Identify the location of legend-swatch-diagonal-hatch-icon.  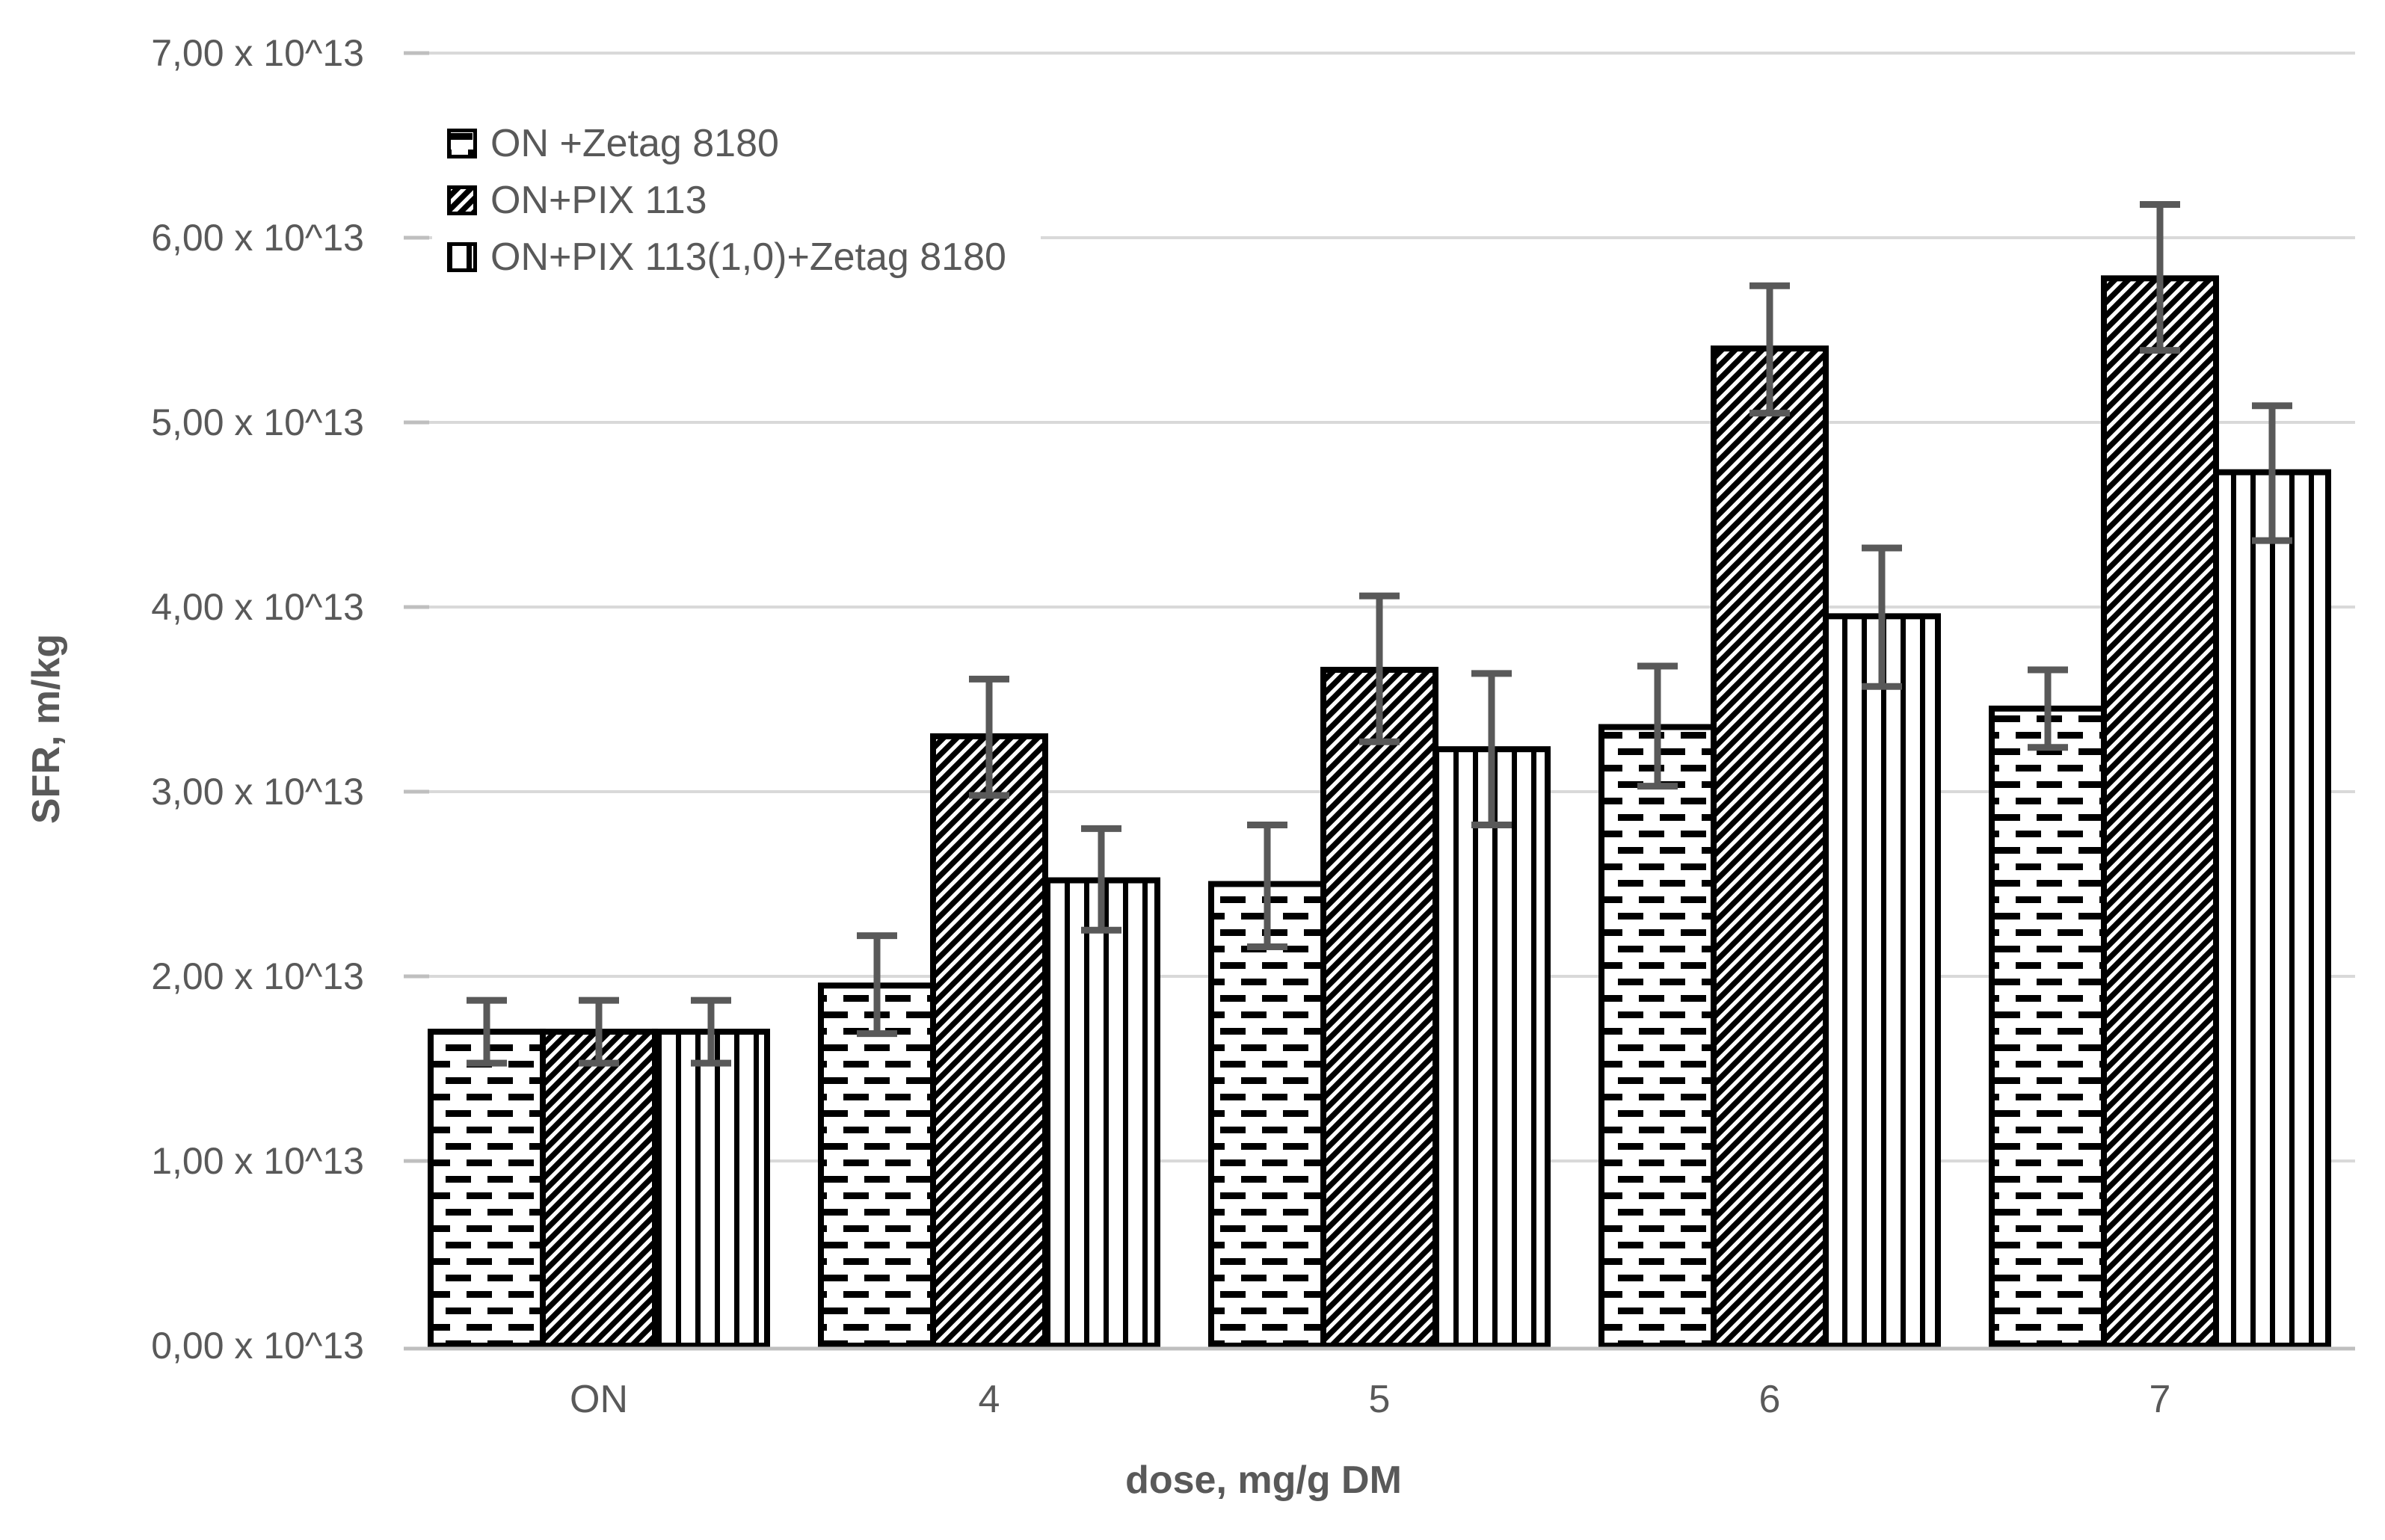
(462, 200).